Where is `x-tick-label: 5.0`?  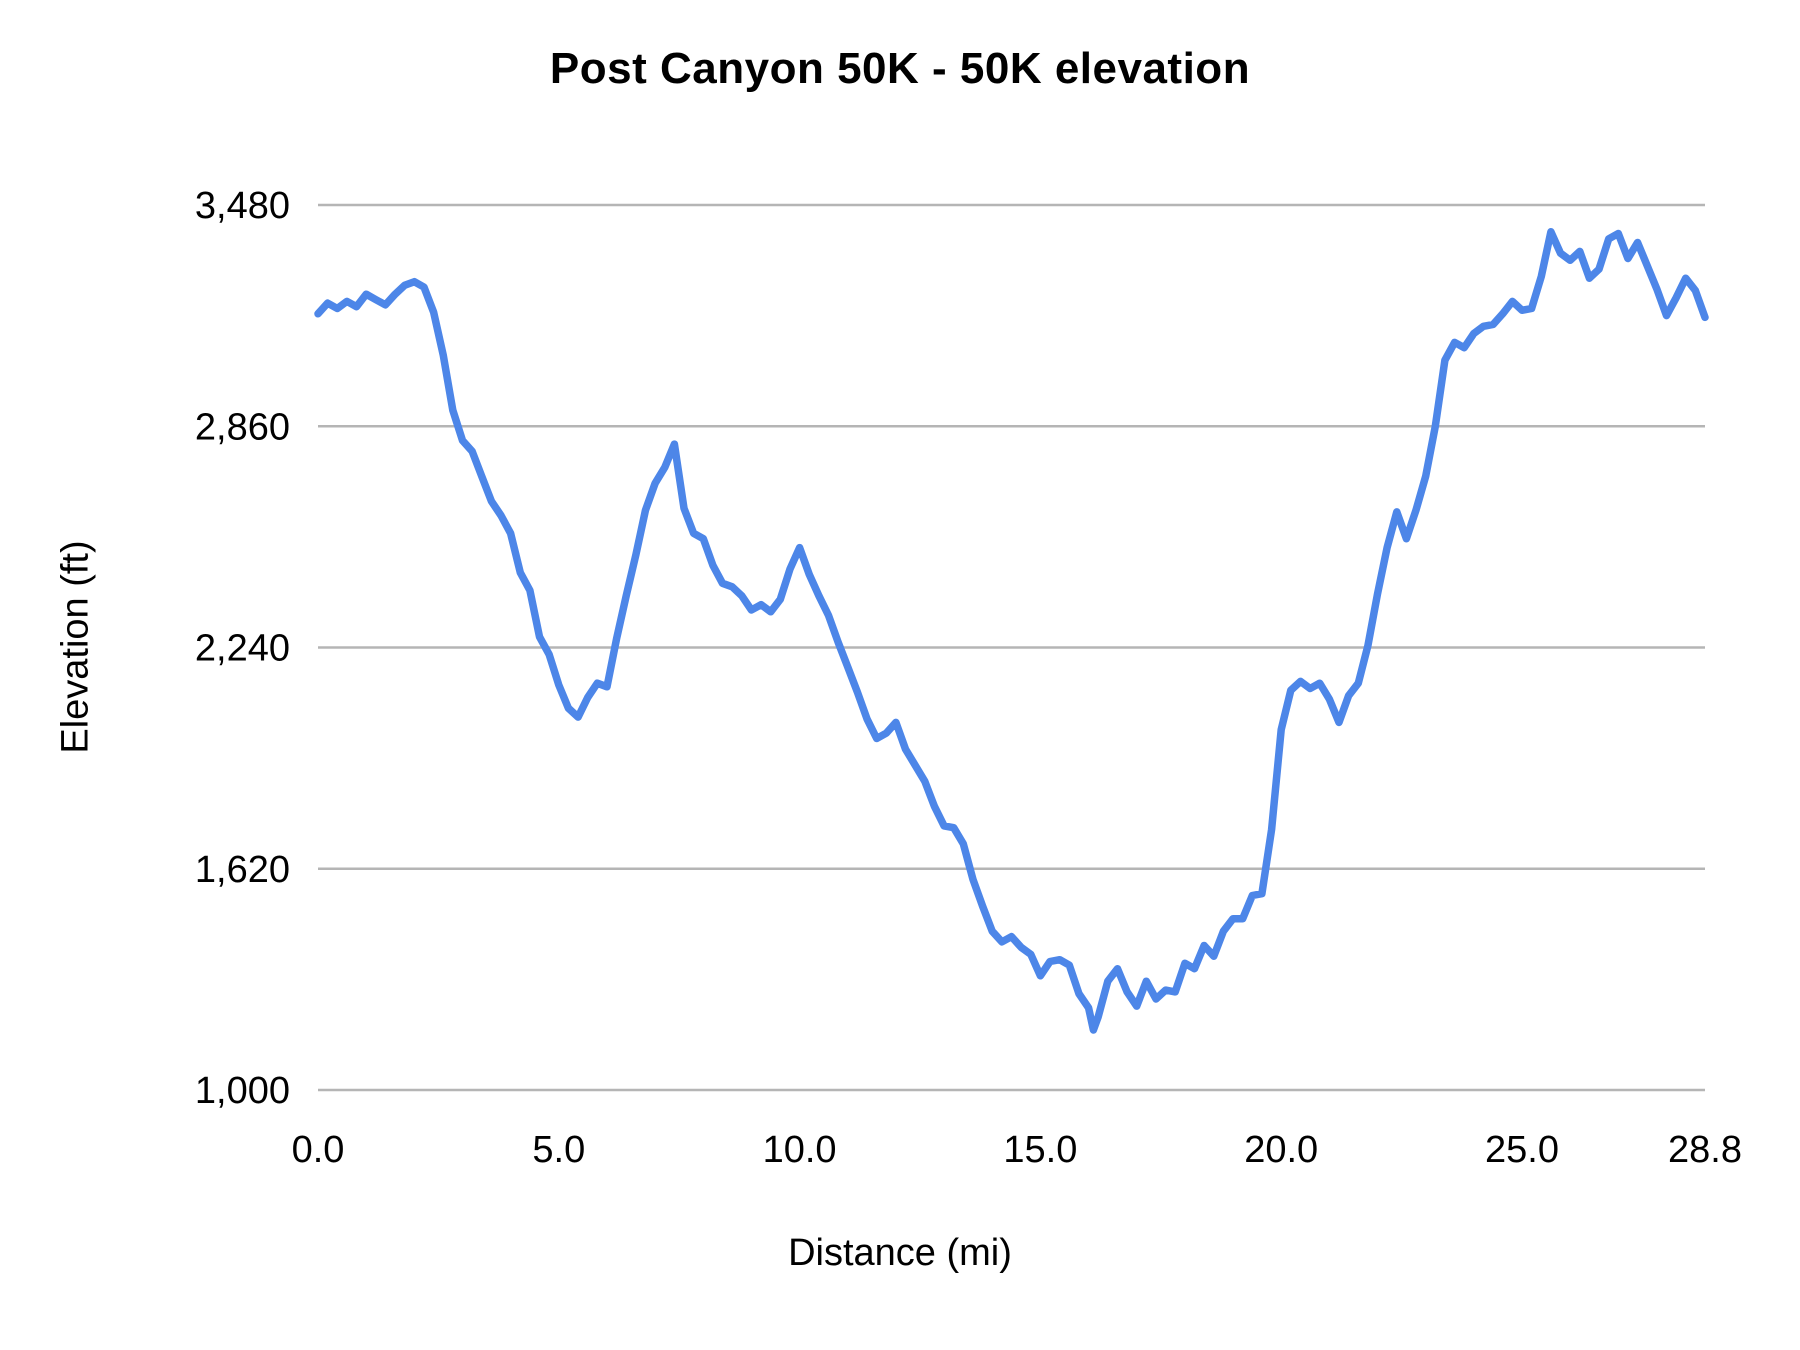 x-tick-label: 5.0 is located at coordinates (558, 1150).